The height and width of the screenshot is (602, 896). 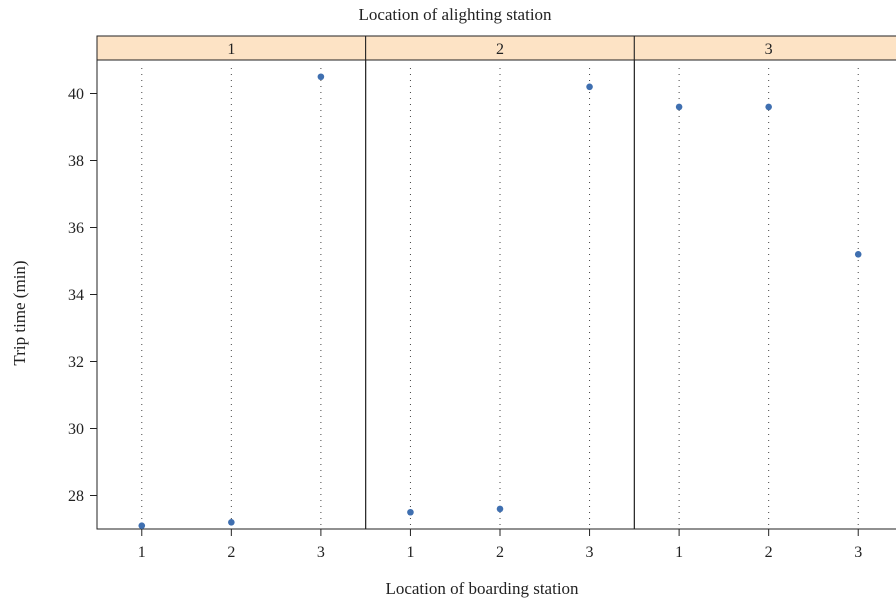 What do you see at coordinates (76, 496) in the screenshot?
I see `y-tick-label: 28` at bounding box center [76, 496].